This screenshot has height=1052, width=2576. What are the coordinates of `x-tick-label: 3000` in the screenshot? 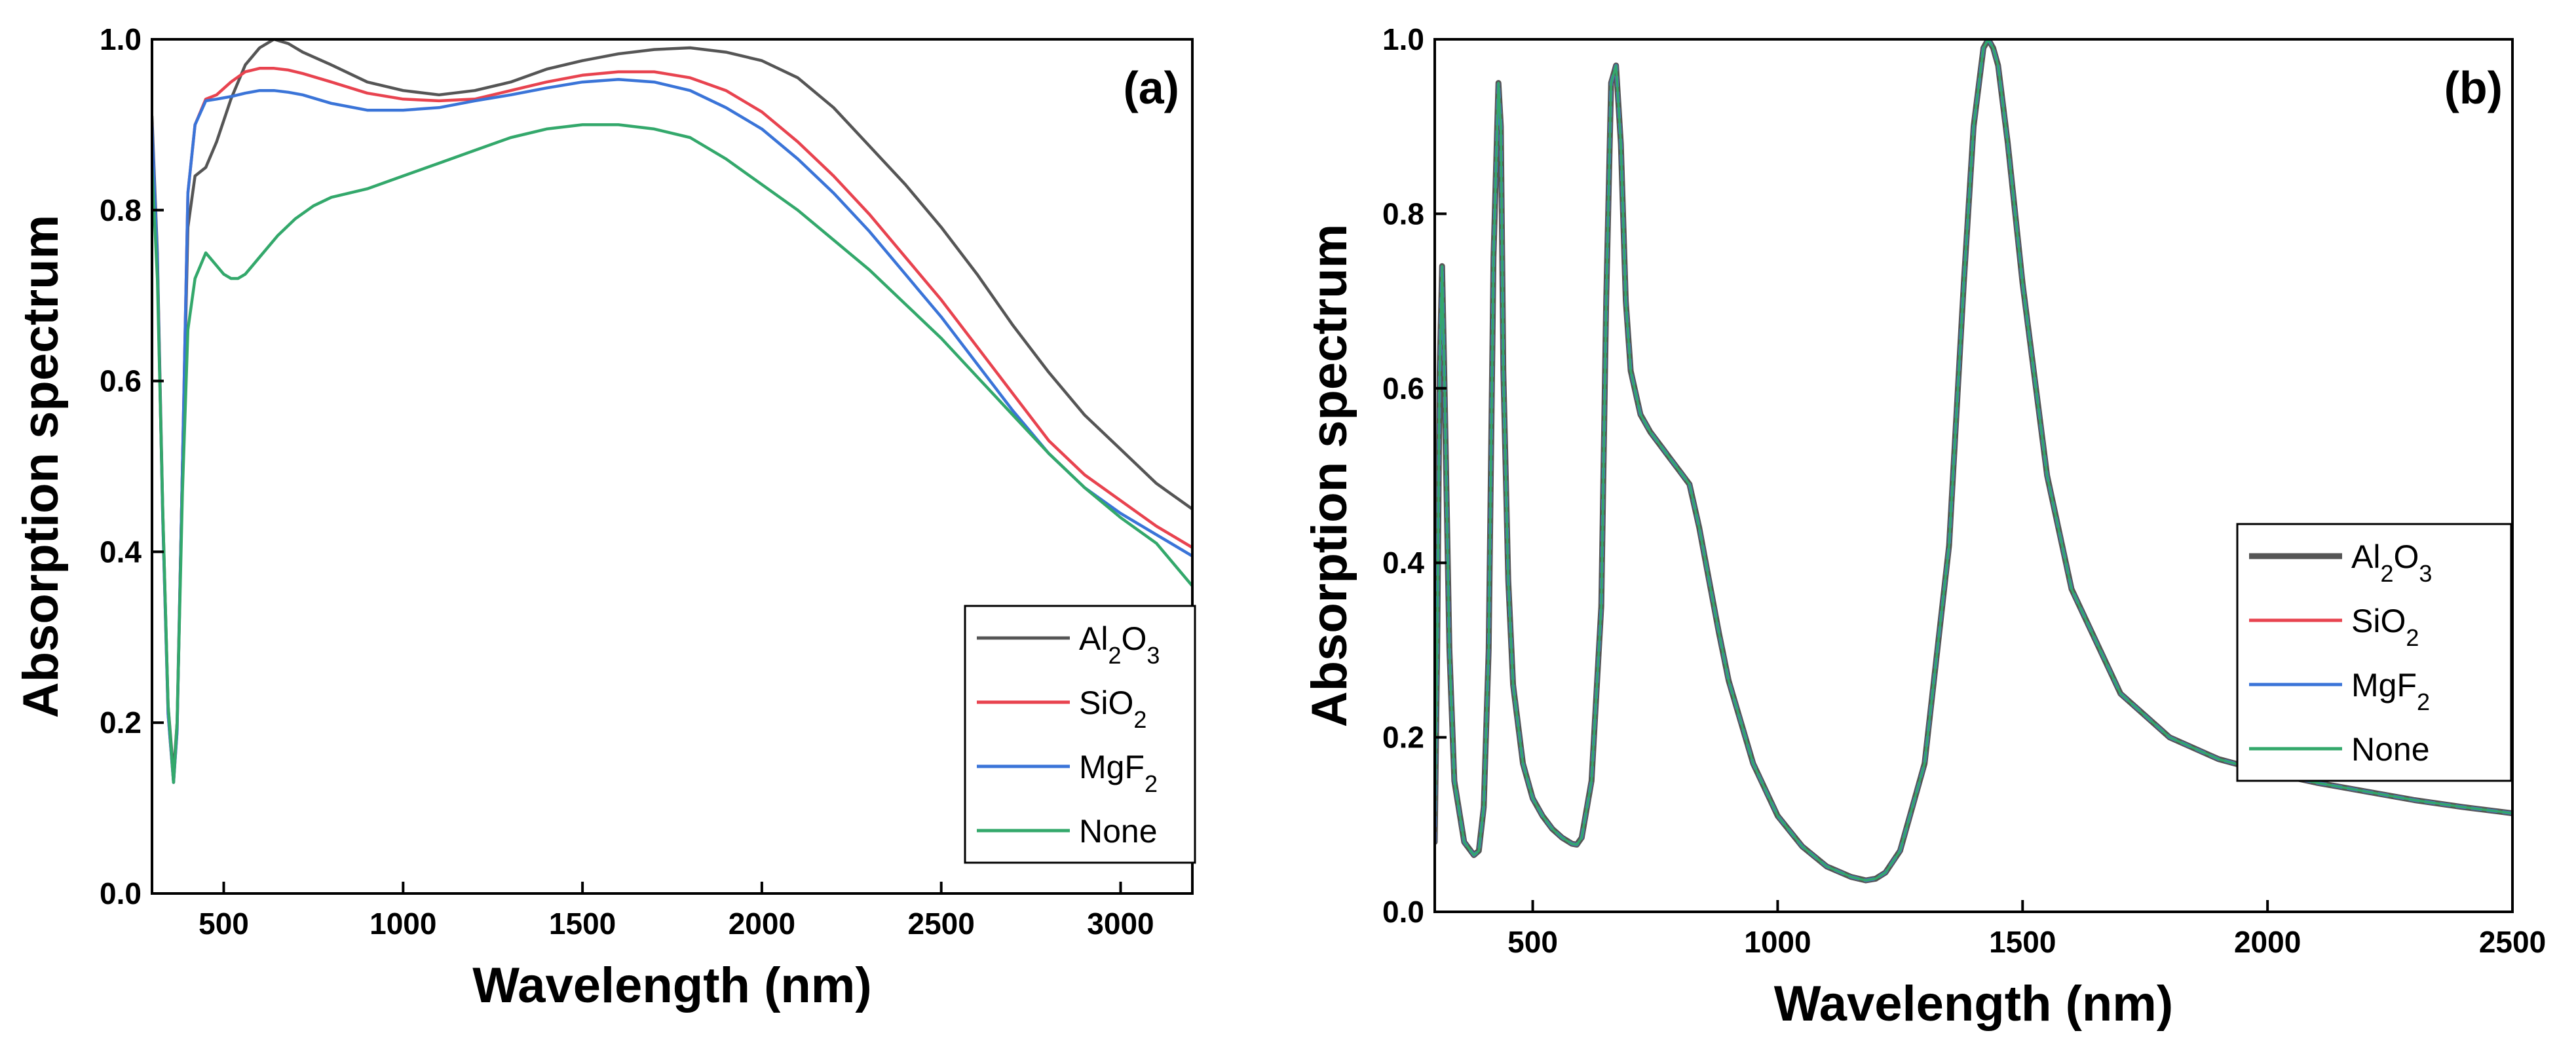 It's located at (1120, 924).